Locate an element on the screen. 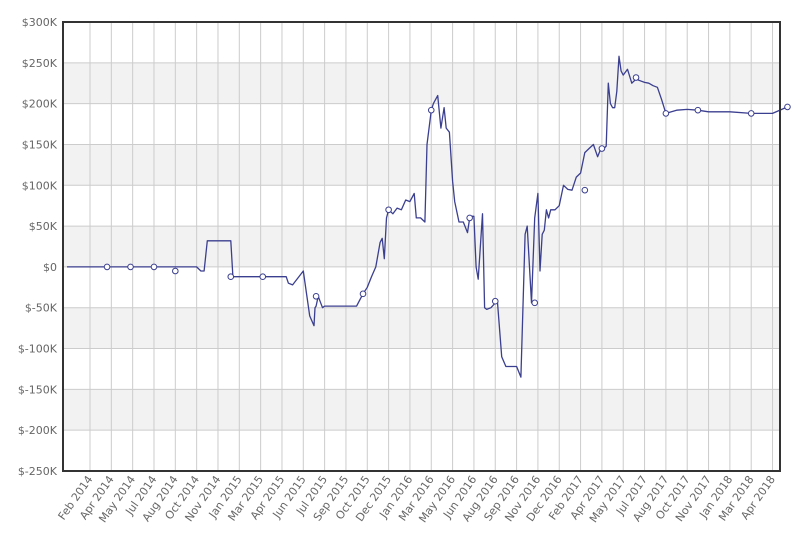 The image size is (800, 548). y-tick-label: $100K is located at coordinates (40, 185).